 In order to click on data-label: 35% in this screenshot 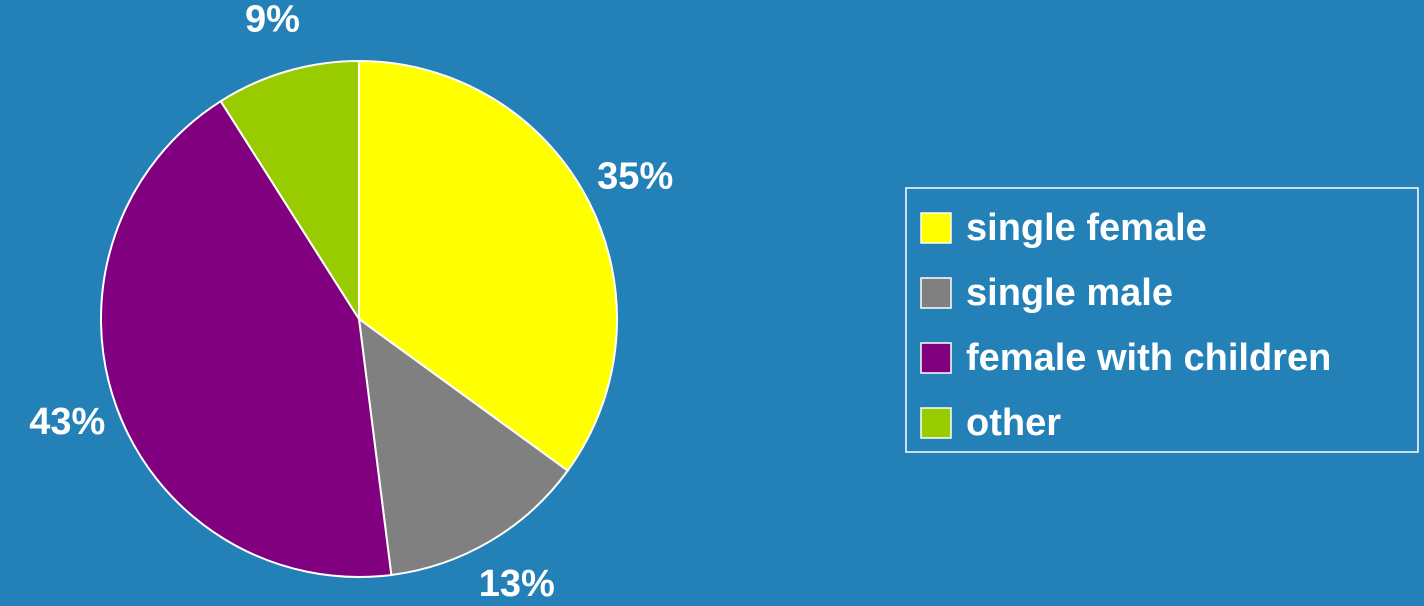, I will do `click(635, 176)`.